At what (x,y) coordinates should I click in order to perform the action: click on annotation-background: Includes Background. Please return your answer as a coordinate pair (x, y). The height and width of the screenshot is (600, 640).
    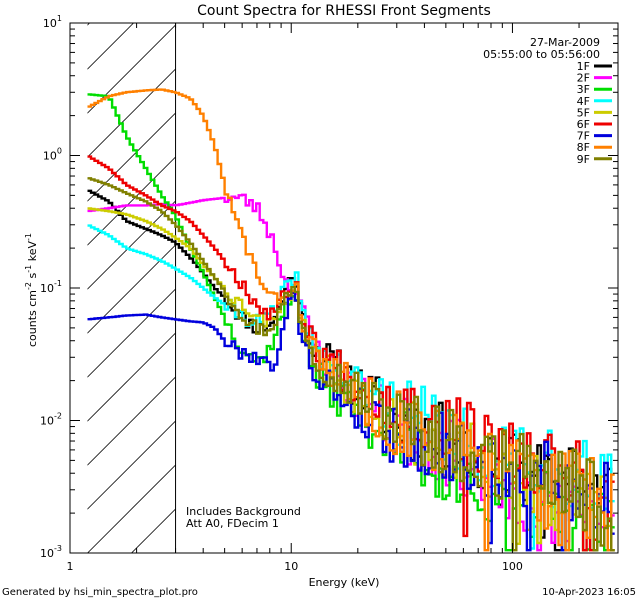
    Looking at the image, I should click on (243, 511).